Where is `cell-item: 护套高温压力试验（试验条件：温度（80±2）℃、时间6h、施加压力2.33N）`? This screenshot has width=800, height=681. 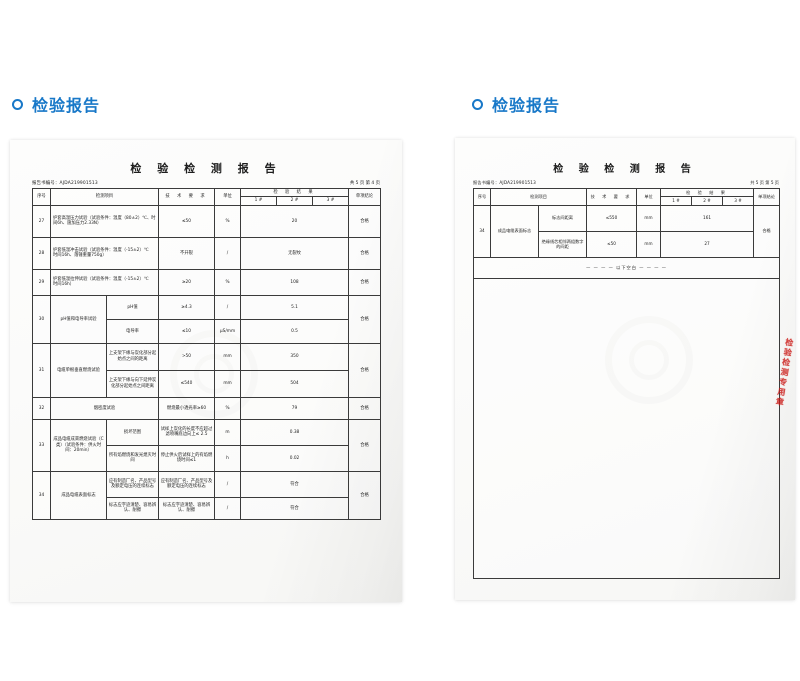 cell-item: 护套高温压力试验（试验条件：温度（80±2）℃、时间6h、施加压力2.33N） is located at coordinates (104, 221).